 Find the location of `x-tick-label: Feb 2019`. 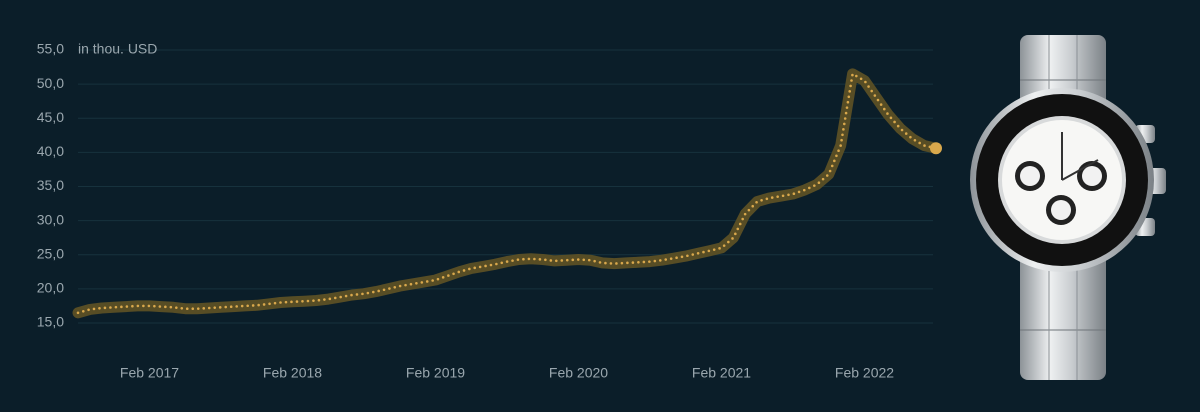

x-tick-label: Feb 2019 is located at coordinates (435, 373).